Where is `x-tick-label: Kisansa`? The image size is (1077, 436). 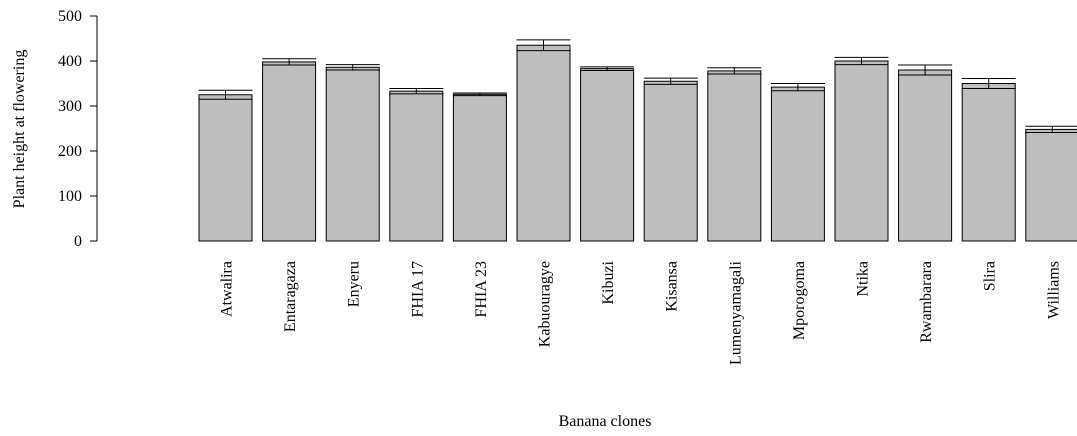
x-tick-label: Kisansa is located at coordinates (672, 286).